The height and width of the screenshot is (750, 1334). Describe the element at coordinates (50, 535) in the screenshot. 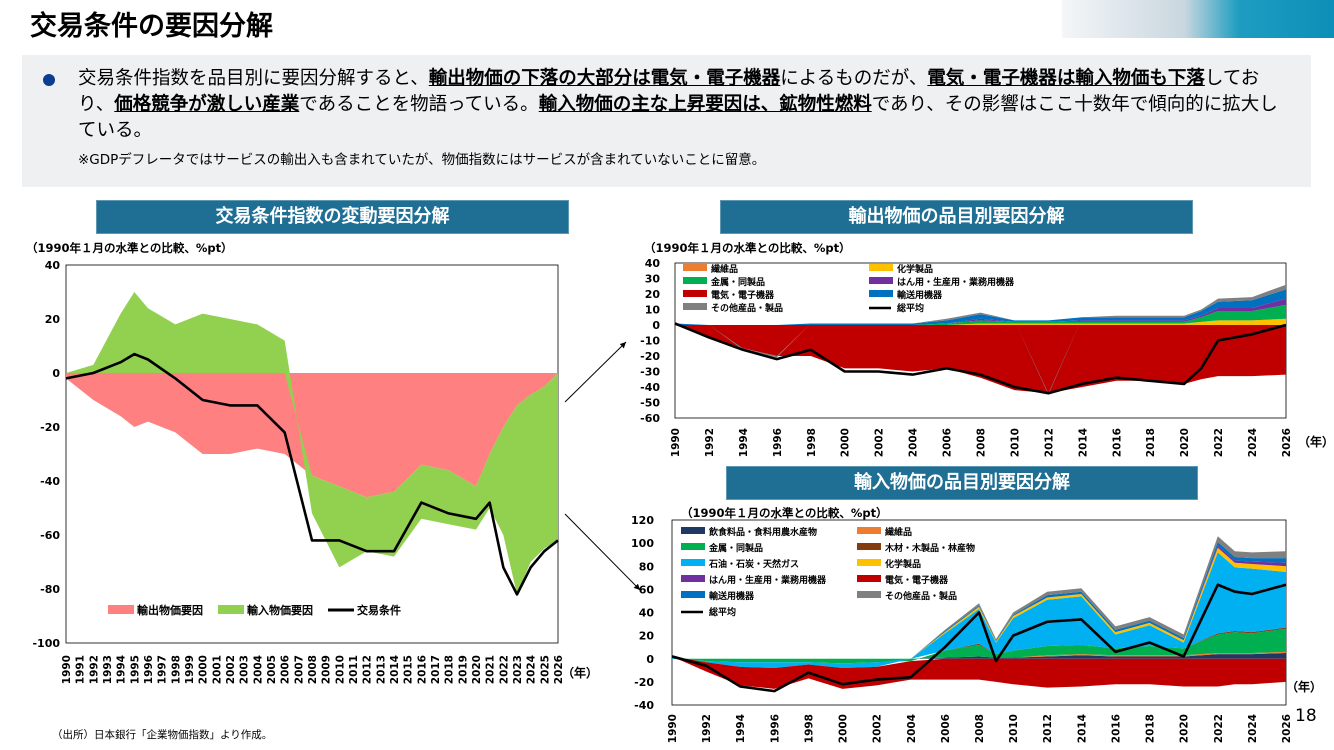

I see `y-tick-label: -60` at that location.